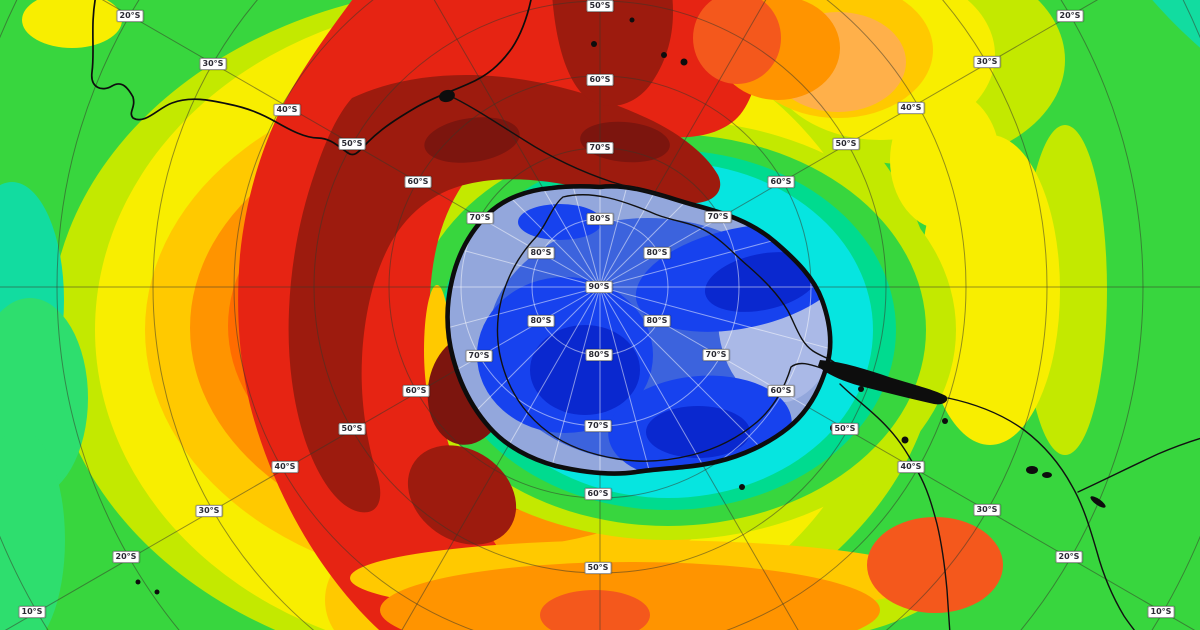 Image resolution: width=1200 pixels, height=630 pixels. What do you see at coordinates (883, 382) in the screenshot?
I see `tierra-del-fuego` at bounding box center [883, 382].